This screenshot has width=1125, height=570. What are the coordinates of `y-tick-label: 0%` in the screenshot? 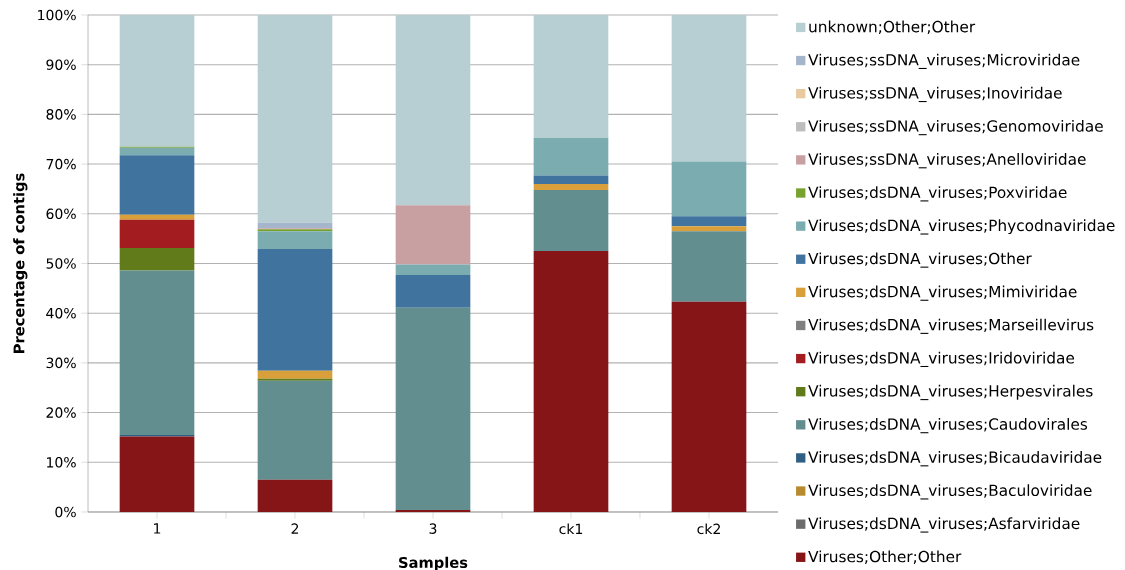 It's located at (65, 512).